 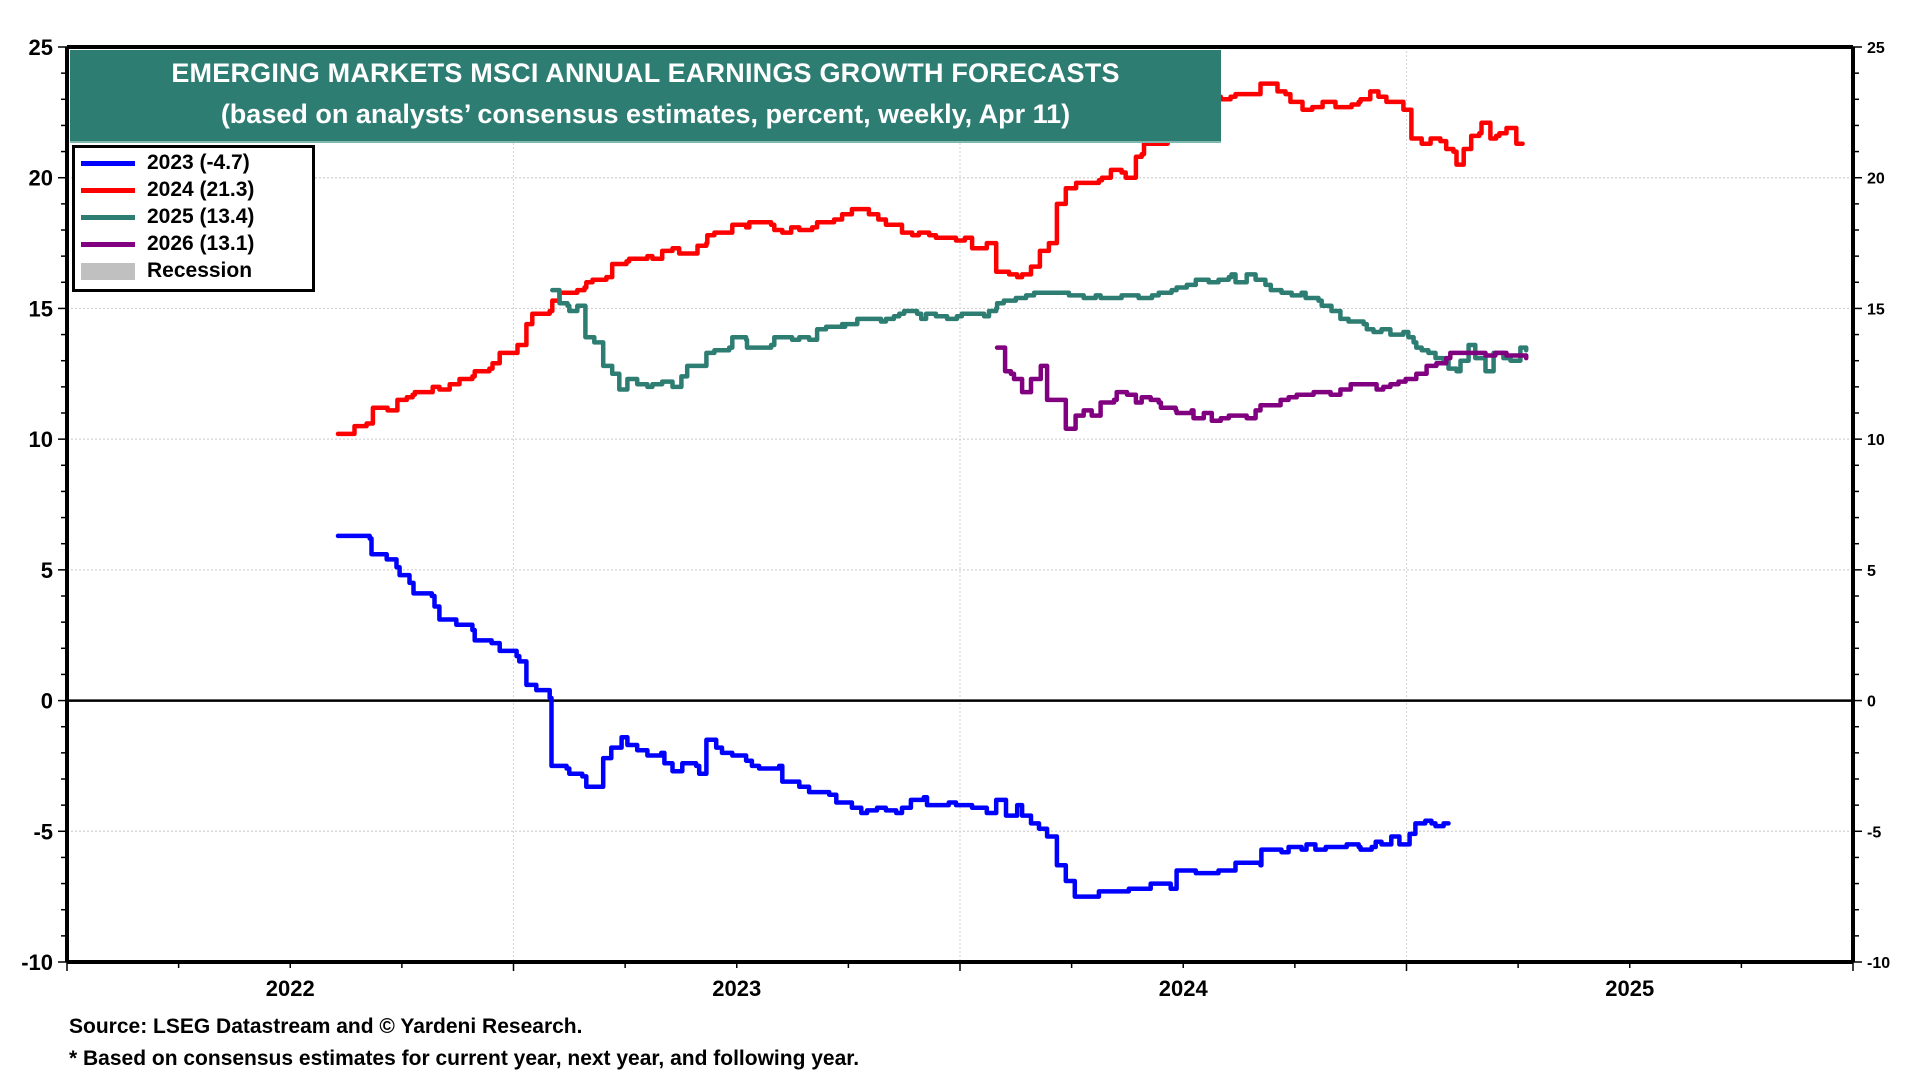 I want to click on y-tick-label-right: 20, so click(x=1876, y=179).